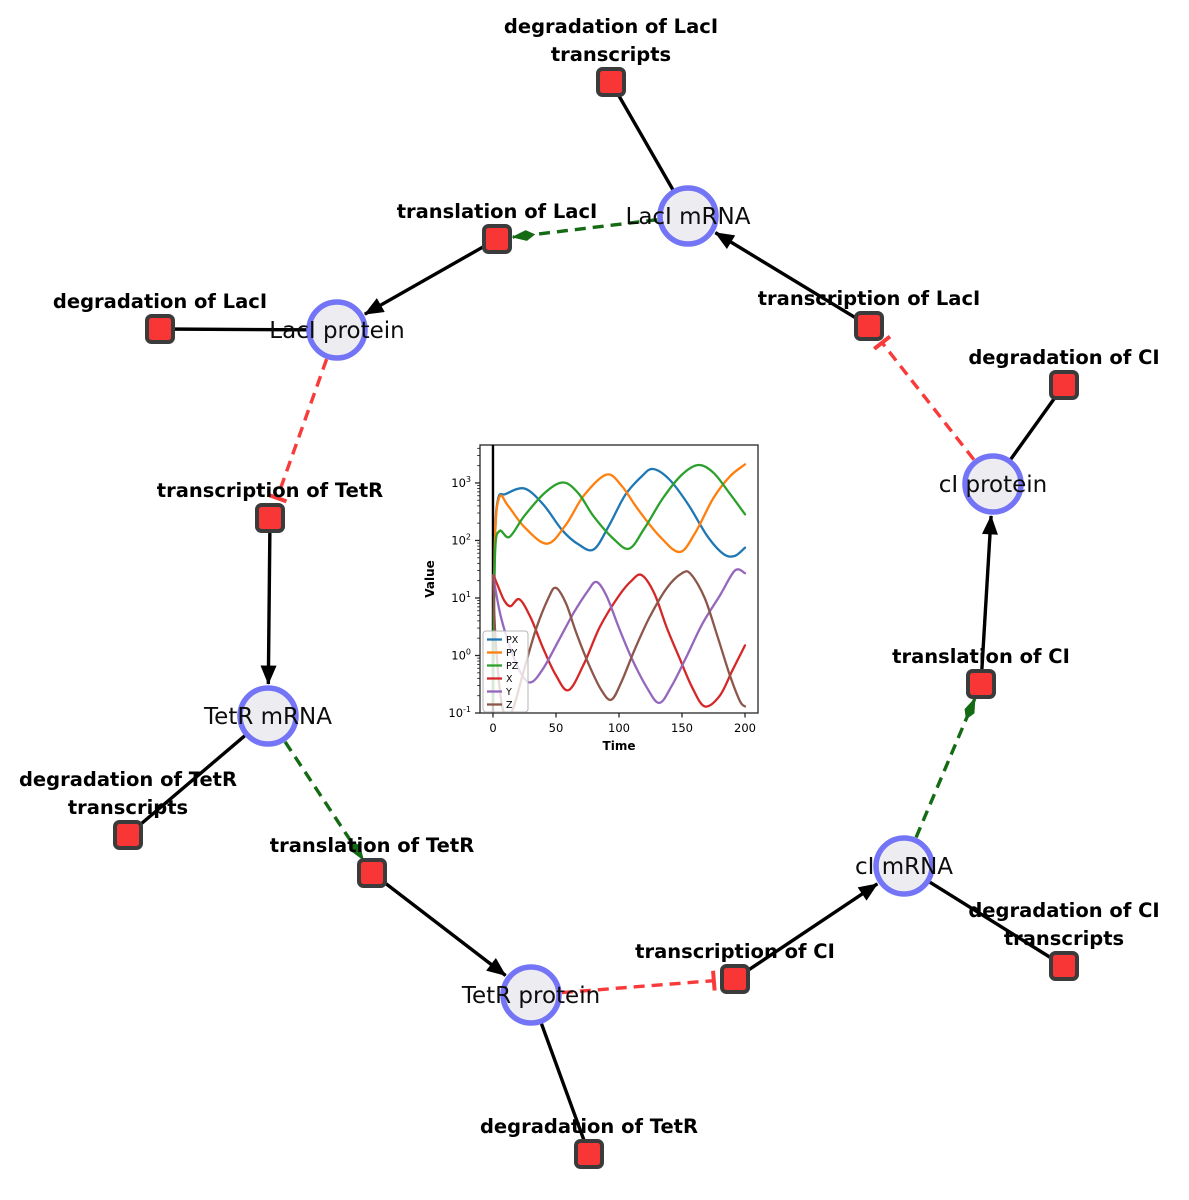 Image resolution: width=1189 pixels, height=1200 pixels. What do you see at coordinates (270, 518) in the screenshot?
I see `reaction-node-tc_tet` at bounding box center [270, 518].